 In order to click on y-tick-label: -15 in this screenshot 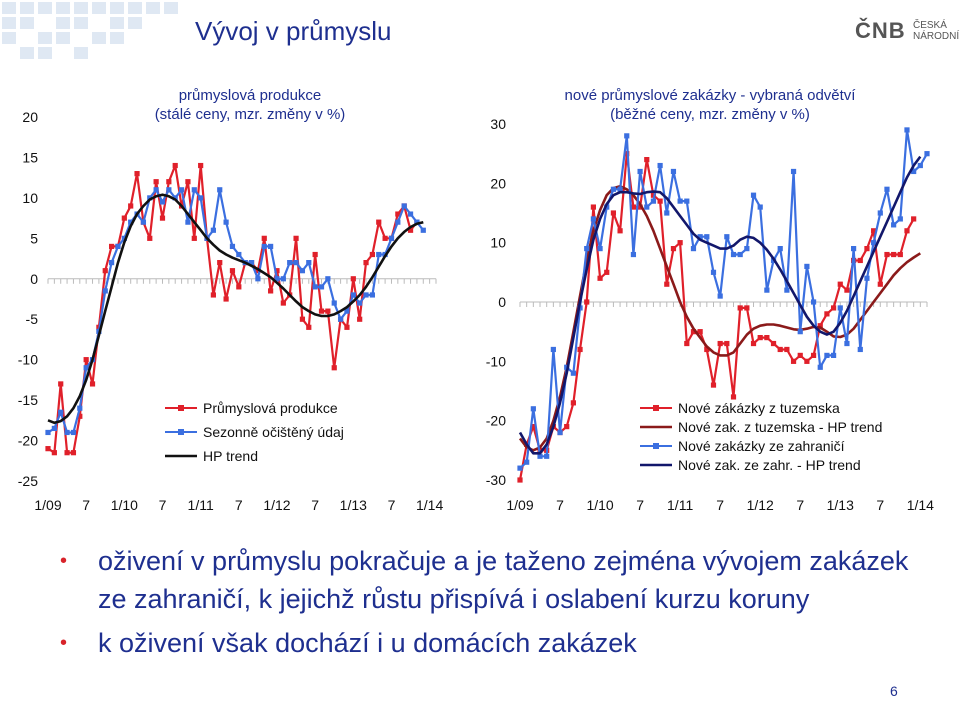, I will do `click(28, 400)`.